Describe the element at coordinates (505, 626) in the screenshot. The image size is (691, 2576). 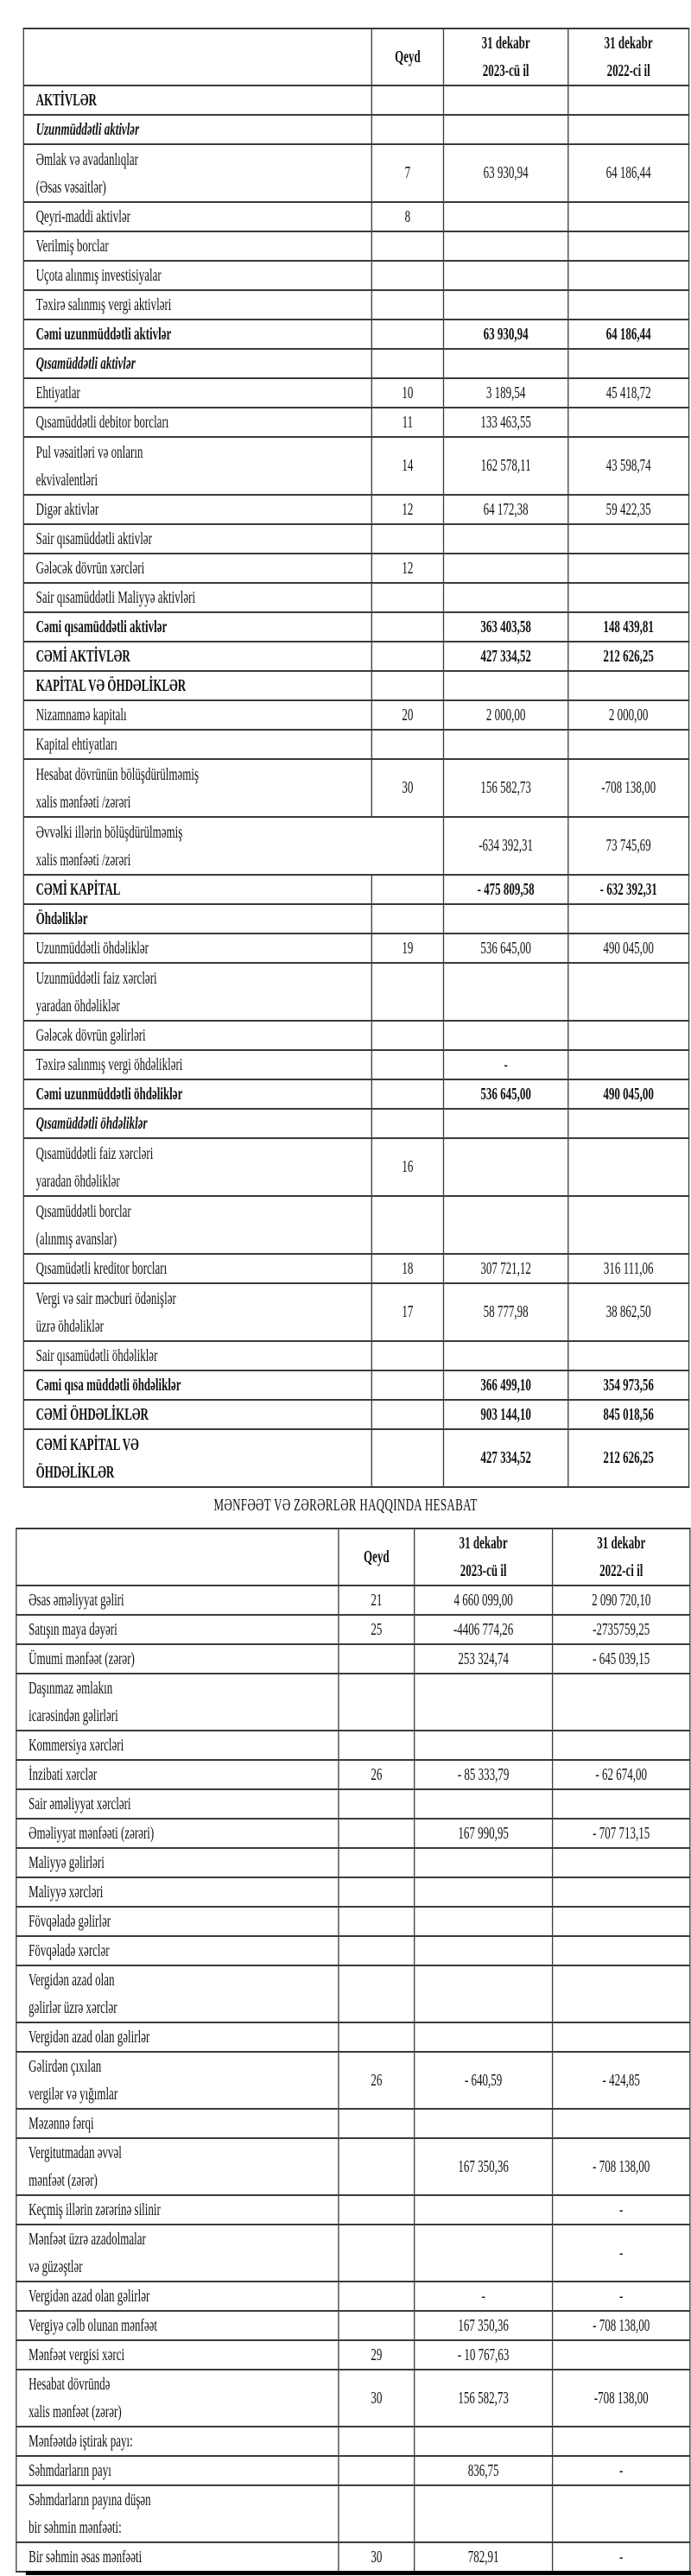
I see `value-2023: 363 403,58` at that location.